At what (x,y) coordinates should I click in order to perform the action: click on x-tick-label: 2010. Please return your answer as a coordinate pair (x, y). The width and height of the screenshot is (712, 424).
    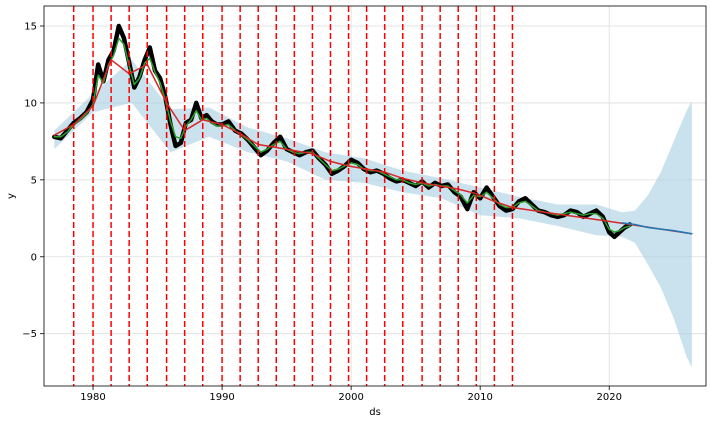
    Looking at the image, I should click on (479, 397).